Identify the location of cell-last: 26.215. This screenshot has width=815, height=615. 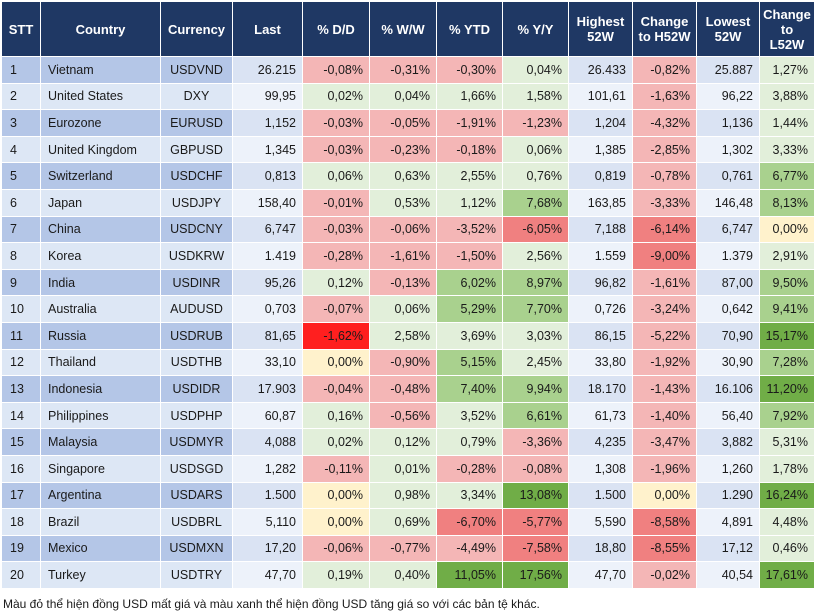
(267, 70).